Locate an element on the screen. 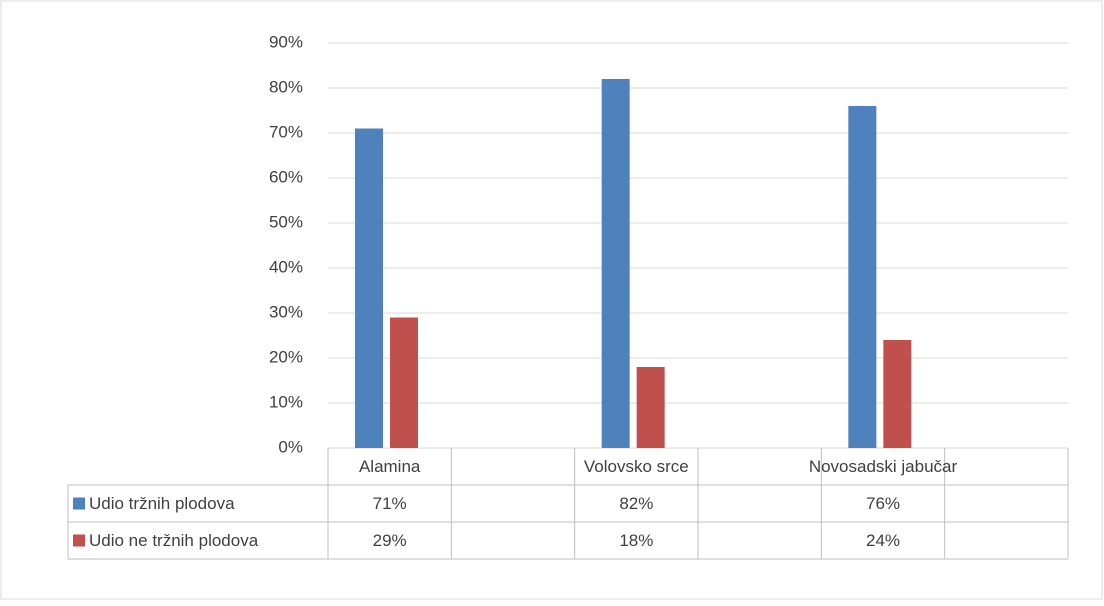 The image size is (1104, 606). y-tick-label: 60% is located at coordinates (286, 176).